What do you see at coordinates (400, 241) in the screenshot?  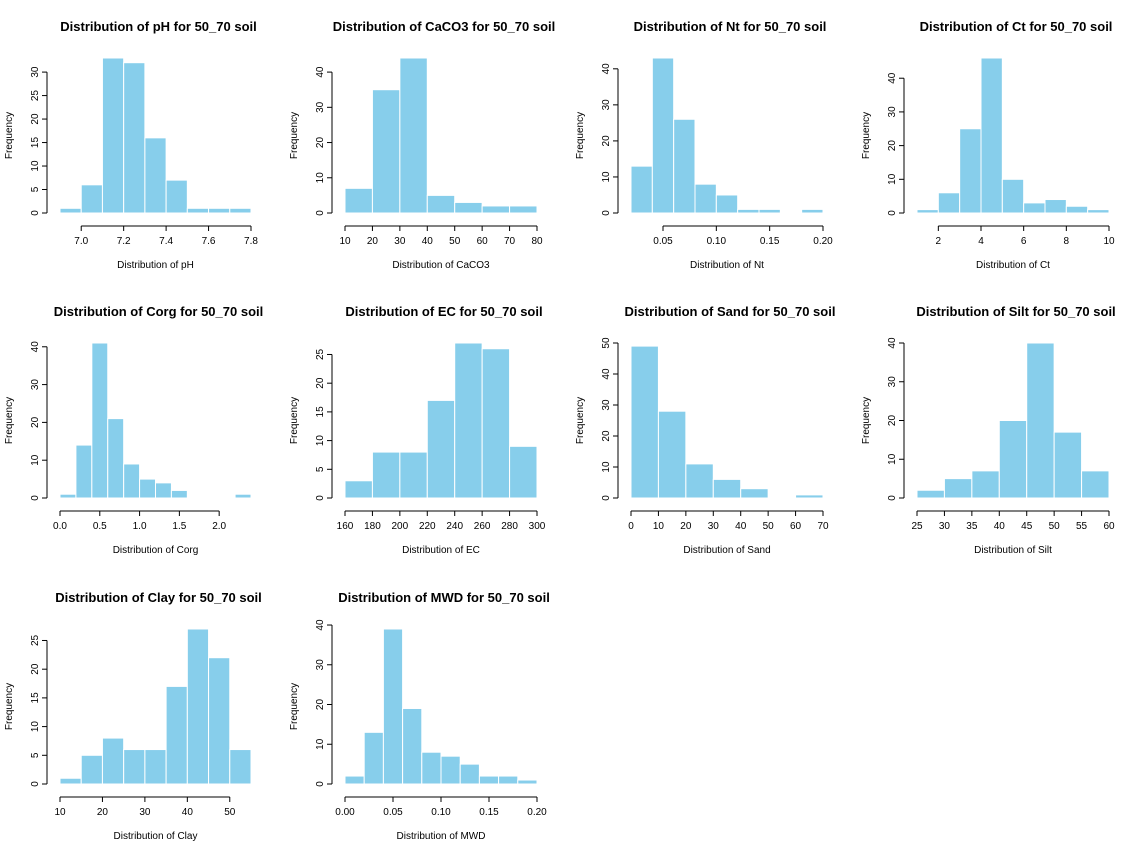 I see `x-tick-label: 30` at bounding box center [400, 241].